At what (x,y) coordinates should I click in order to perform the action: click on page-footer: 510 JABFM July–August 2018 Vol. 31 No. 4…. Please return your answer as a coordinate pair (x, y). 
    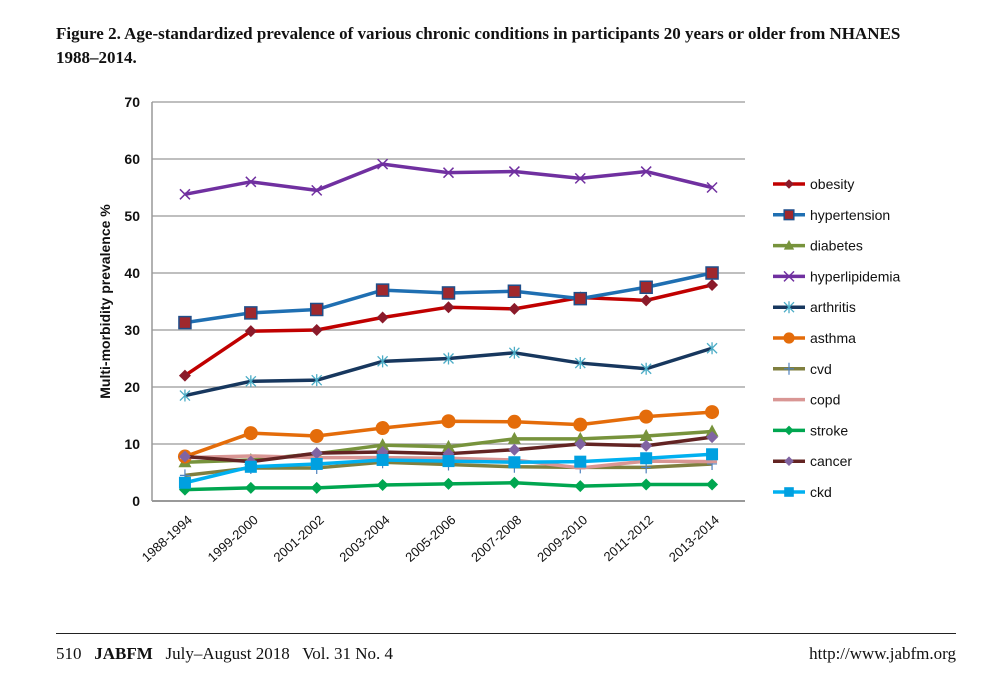
    Looking at the image, I should click on (506, 654).